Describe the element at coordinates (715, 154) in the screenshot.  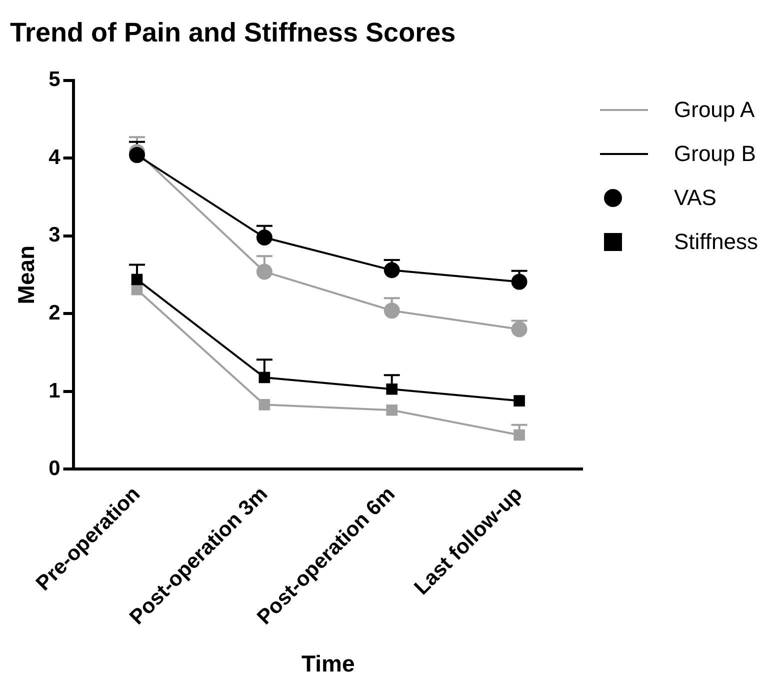
I see `legend-label: Group B` at that location.